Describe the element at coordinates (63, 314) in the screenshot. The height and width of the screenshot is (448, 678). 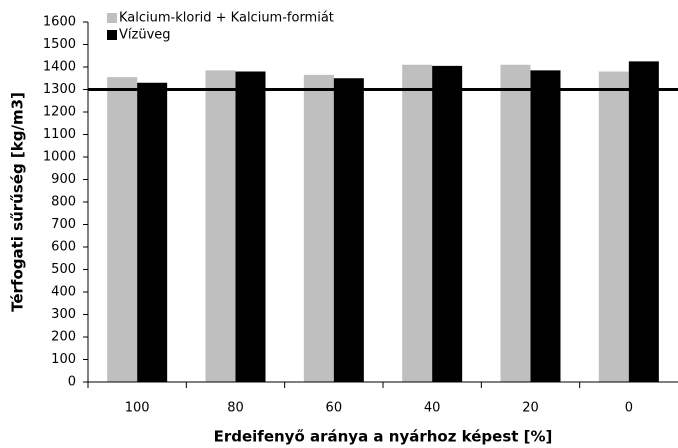
I see `y-tick-label: 300` at that location.